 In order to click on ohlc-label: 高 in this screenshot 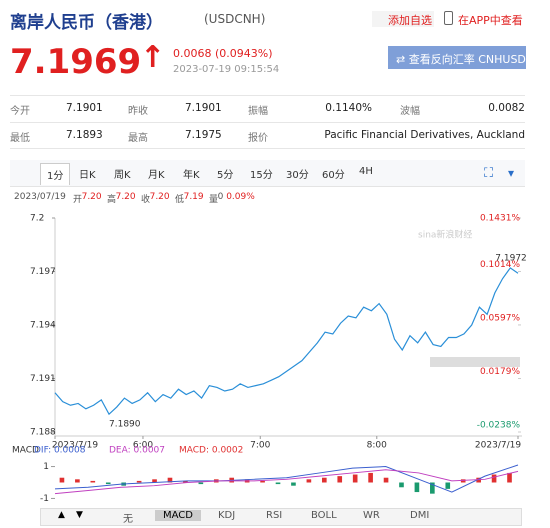, I will do `click(112, 200)`.